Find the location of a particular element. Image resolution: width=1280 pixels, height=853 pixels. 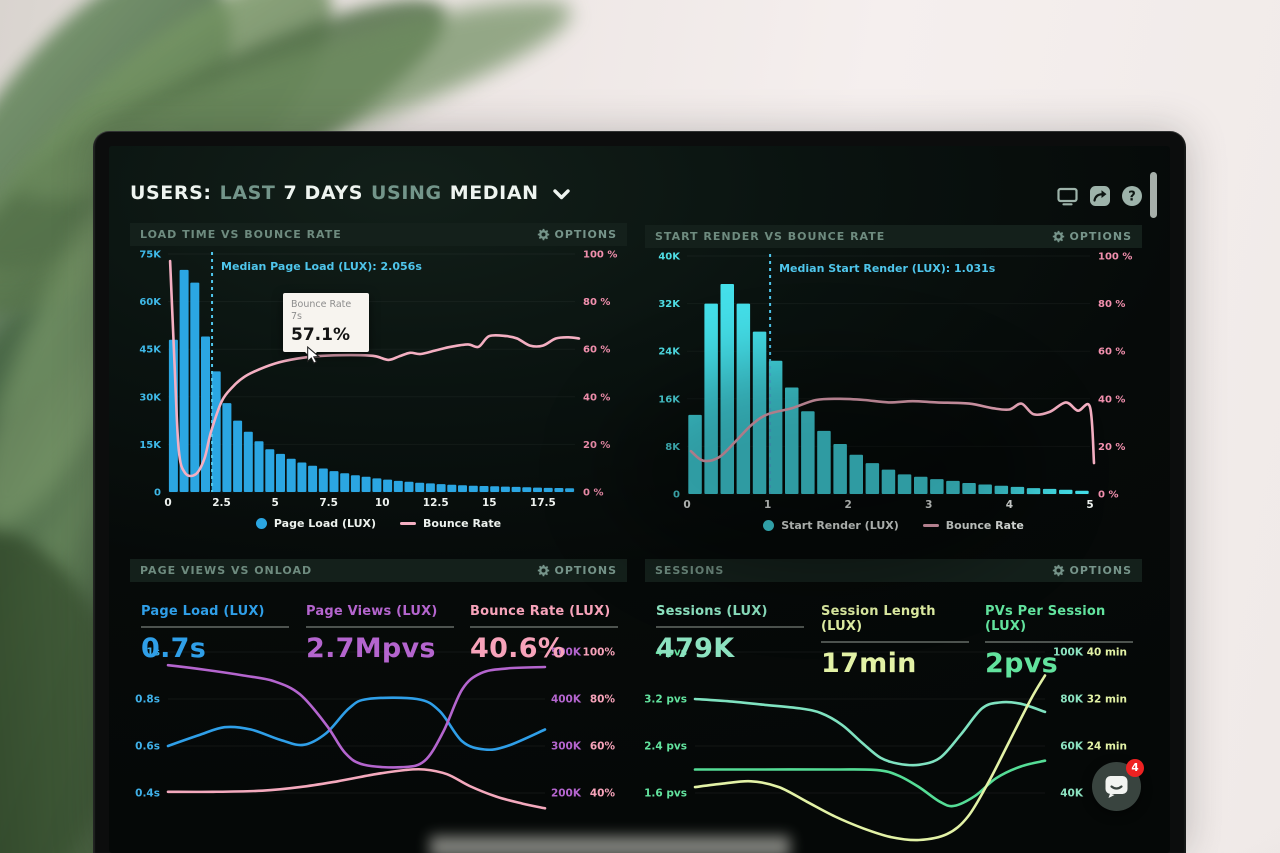

svg-text: 400K is located at coordinates (566, 700).